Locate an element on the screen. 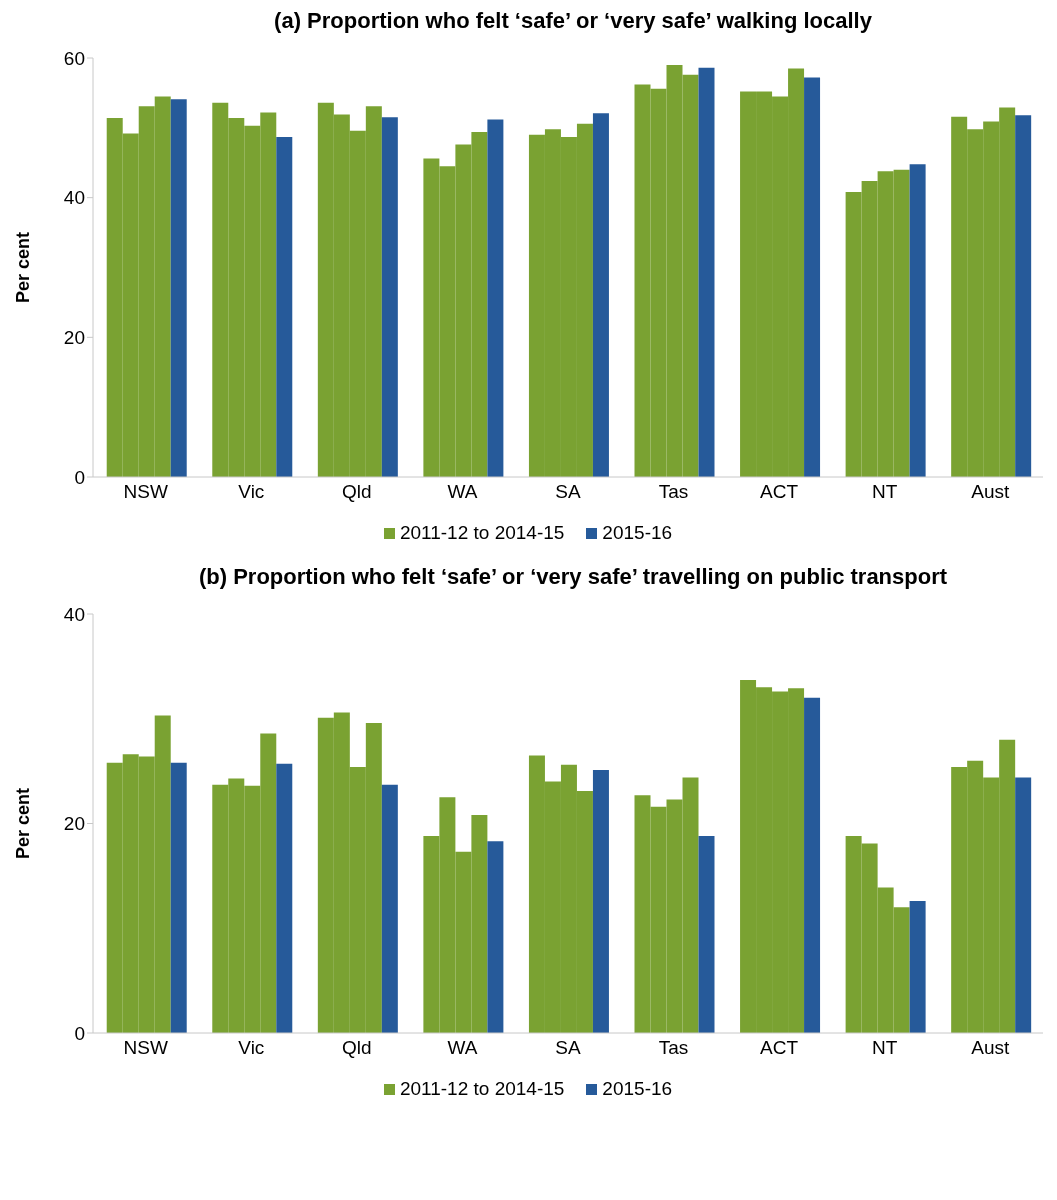 The width and height of the screenshot is (1057, 1200). chart-title: (b) Proportion who felt ‘safe’ or ‘very safe’ travelling on public transport is located at coordinates (573, 577).